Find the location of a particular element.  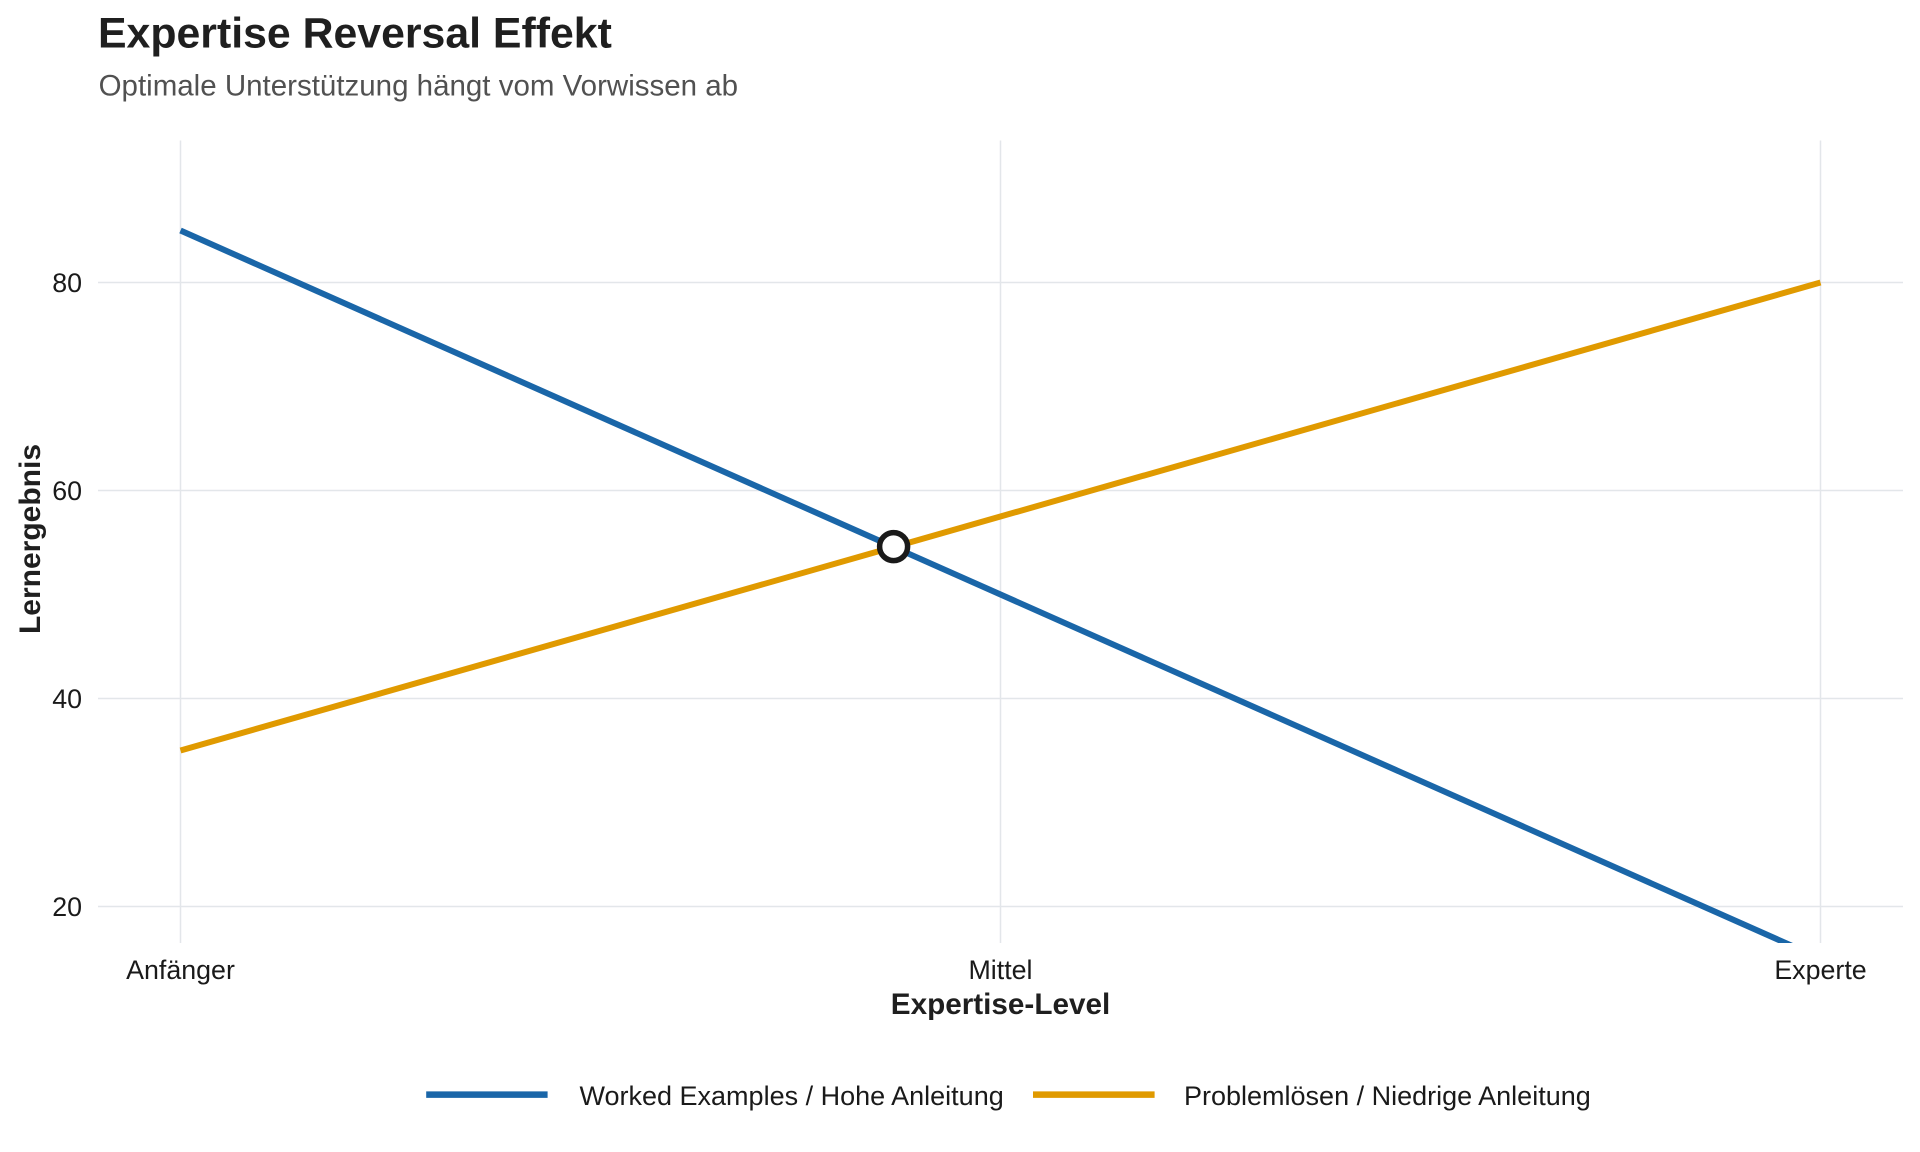

svg-text: 20 is located at coordinates (67, 907).